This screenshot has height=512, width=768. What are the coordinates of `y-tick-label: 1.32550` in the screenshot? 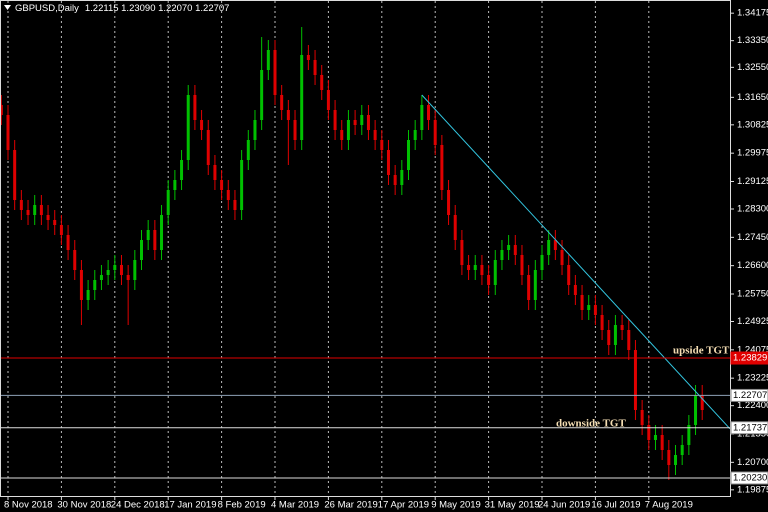 It's located at (752, 67).